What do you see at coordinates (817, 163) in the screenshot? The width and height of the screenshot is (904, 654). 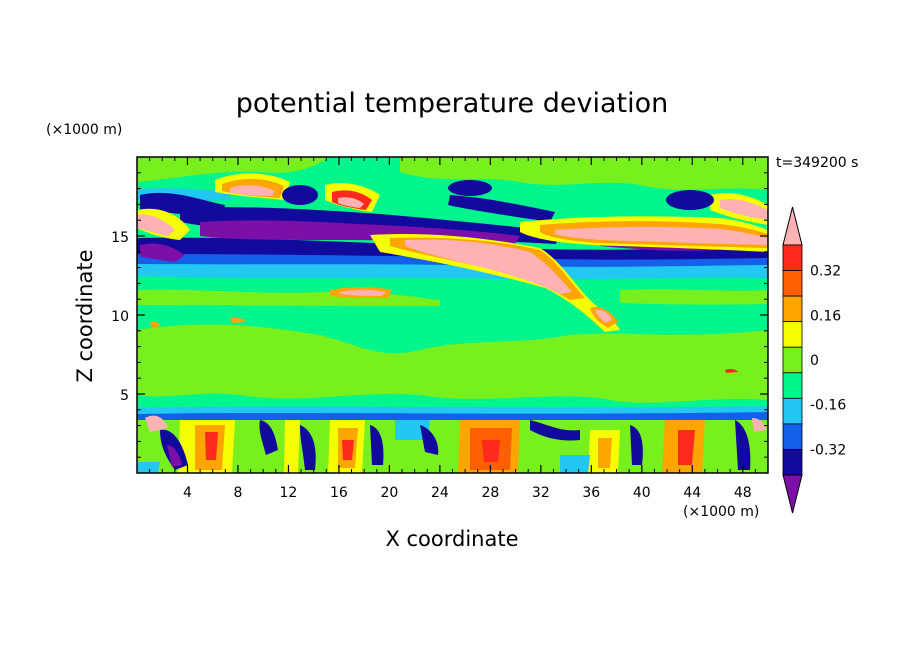 I see `time-label: t=349200 s` at bounding box center [817, 163].